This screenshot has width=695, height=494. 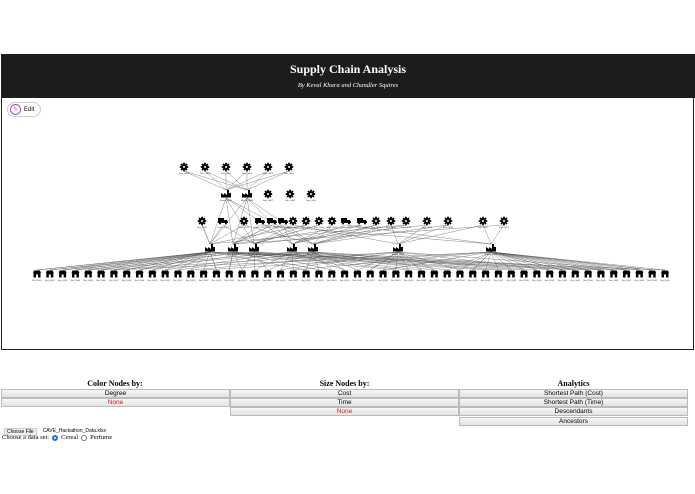 I want to click on perfume-radio, so click(x=84, y=437).